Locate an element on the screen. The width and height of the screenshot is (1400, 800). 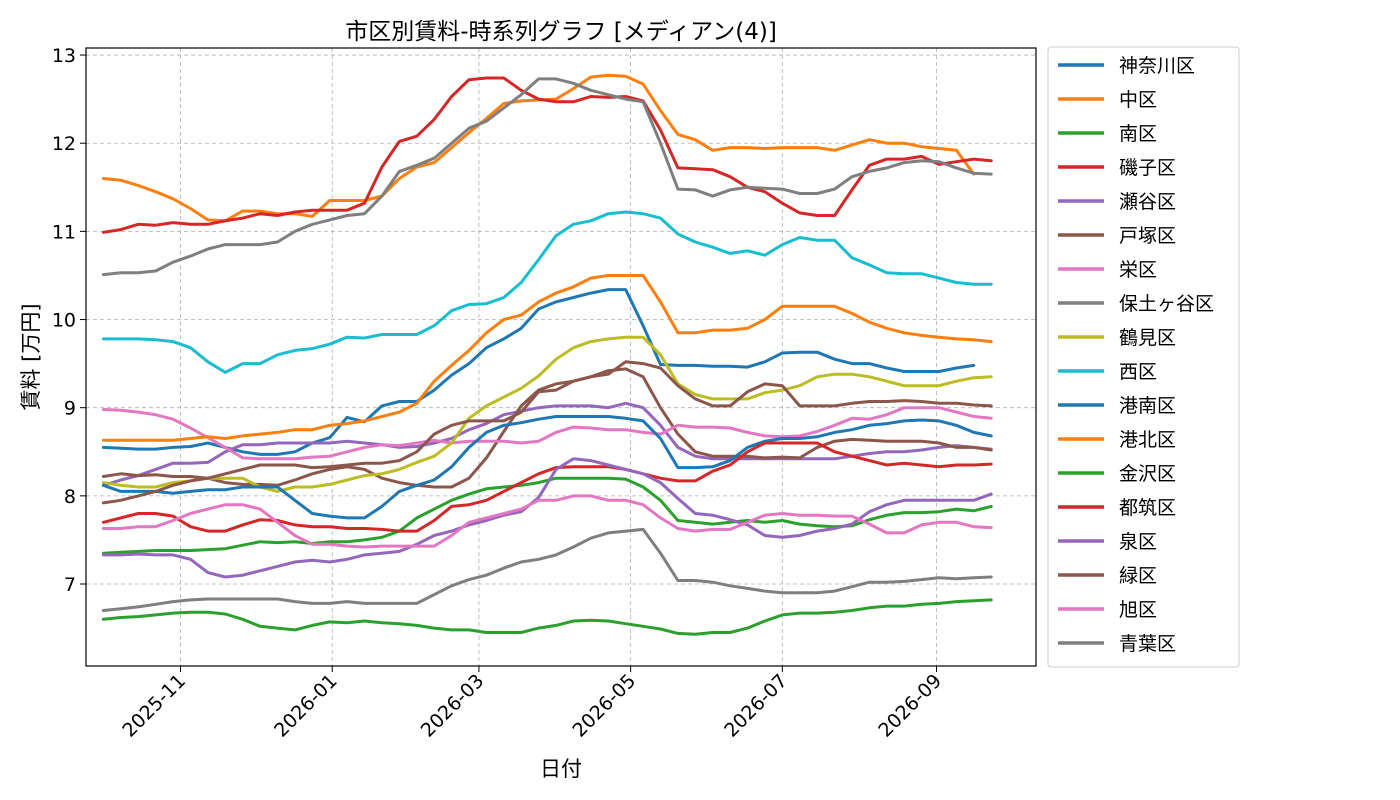
legend-label-1: 中区 is located at coordinates (1138, 100).